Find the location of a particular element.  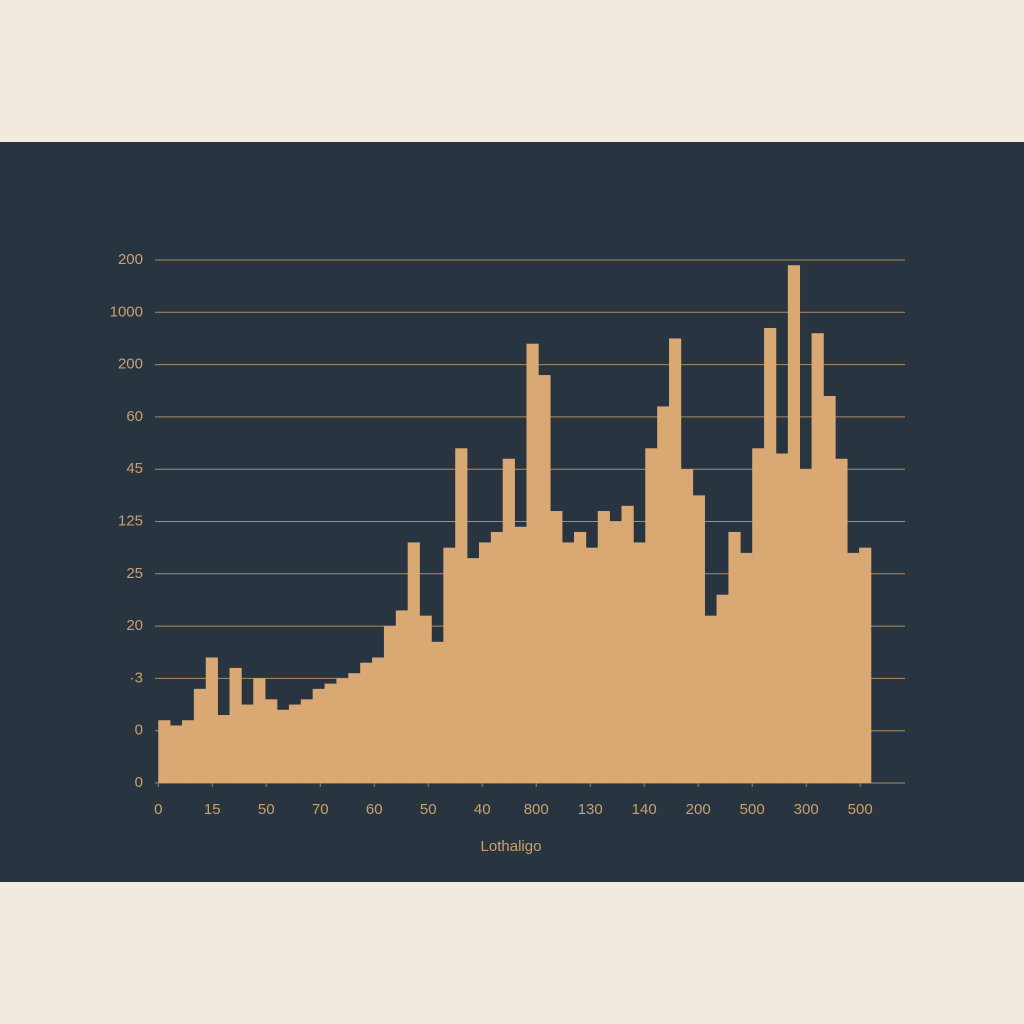

x-tick-label: 0 is located at coordinates (158, 809).